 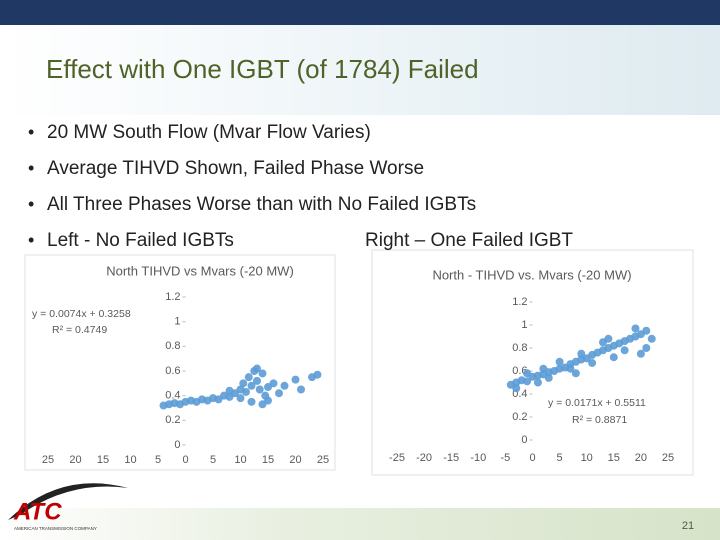 I want to click on logo: ATC AMERICAN TRANSMISSION COMPANY, so click(x=68, y=507).